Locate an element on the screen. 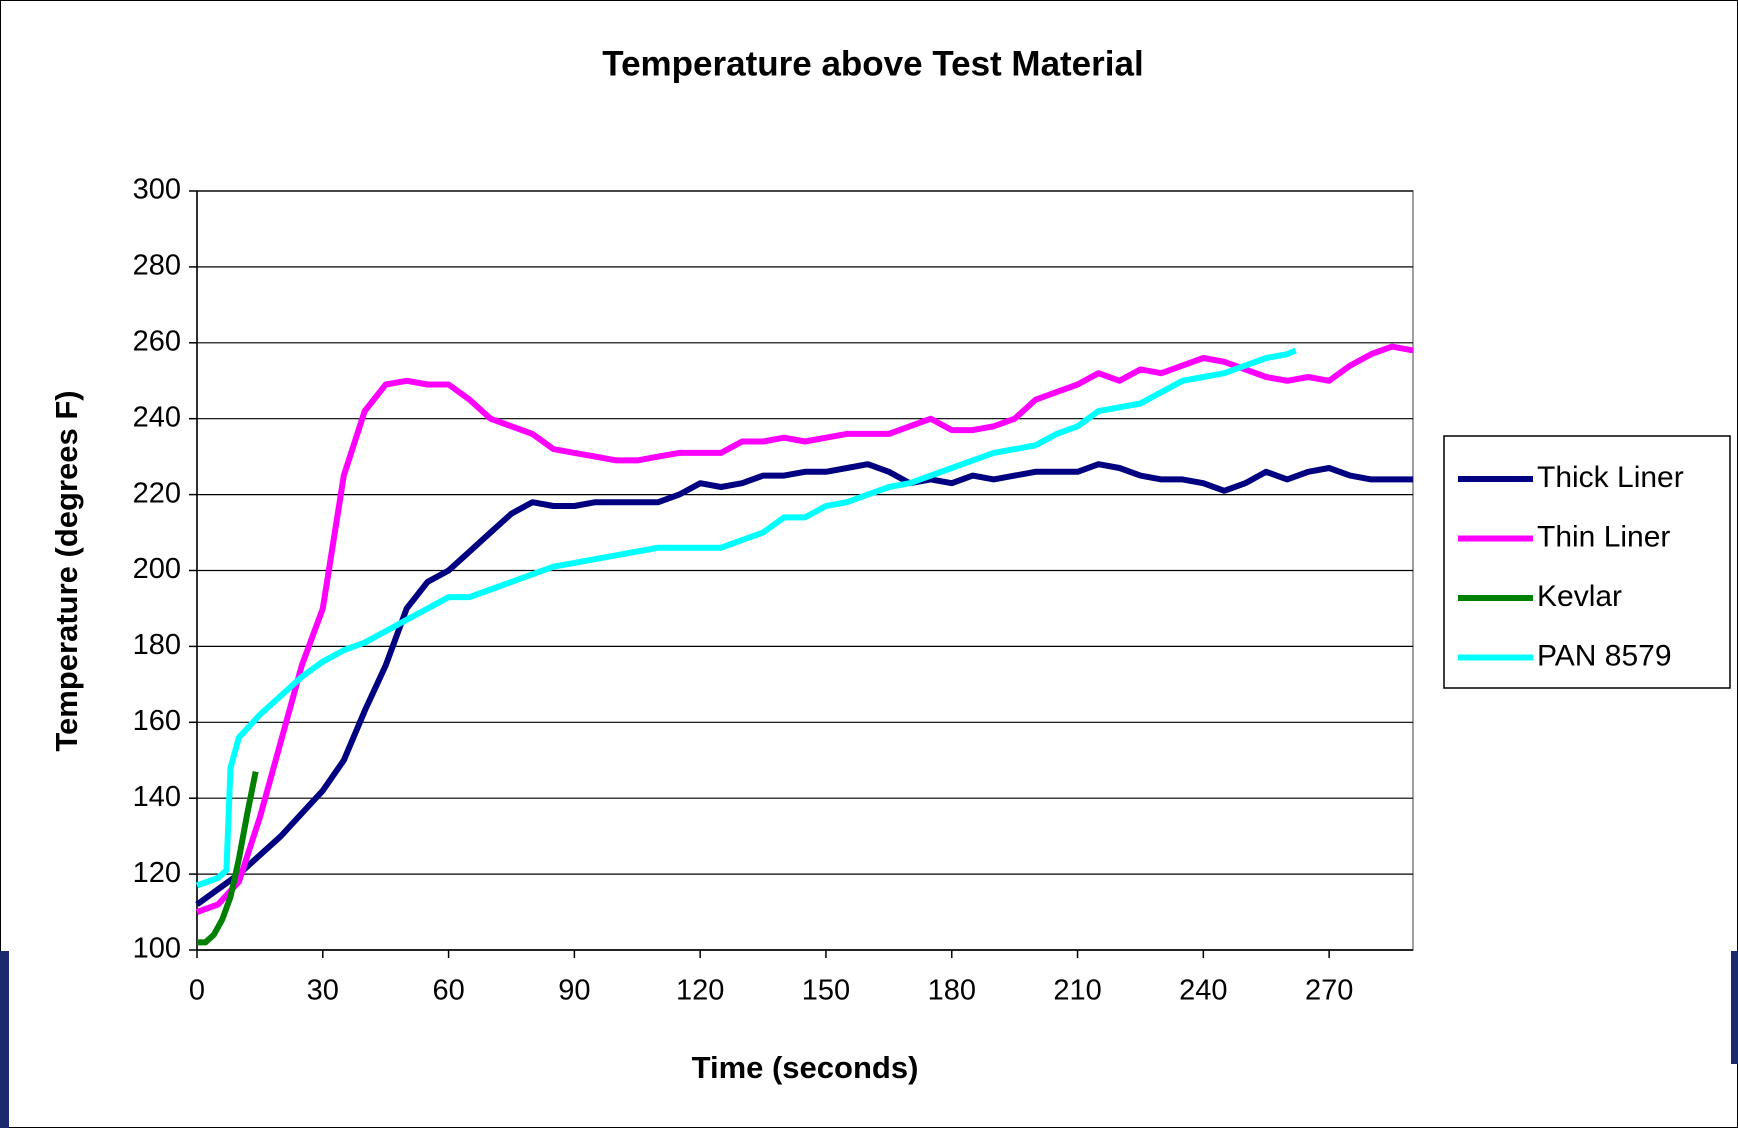 The height and width of the screenshot is (1128, 1738). legend-label: Thin Liner is located at coordinates (1603, 536).